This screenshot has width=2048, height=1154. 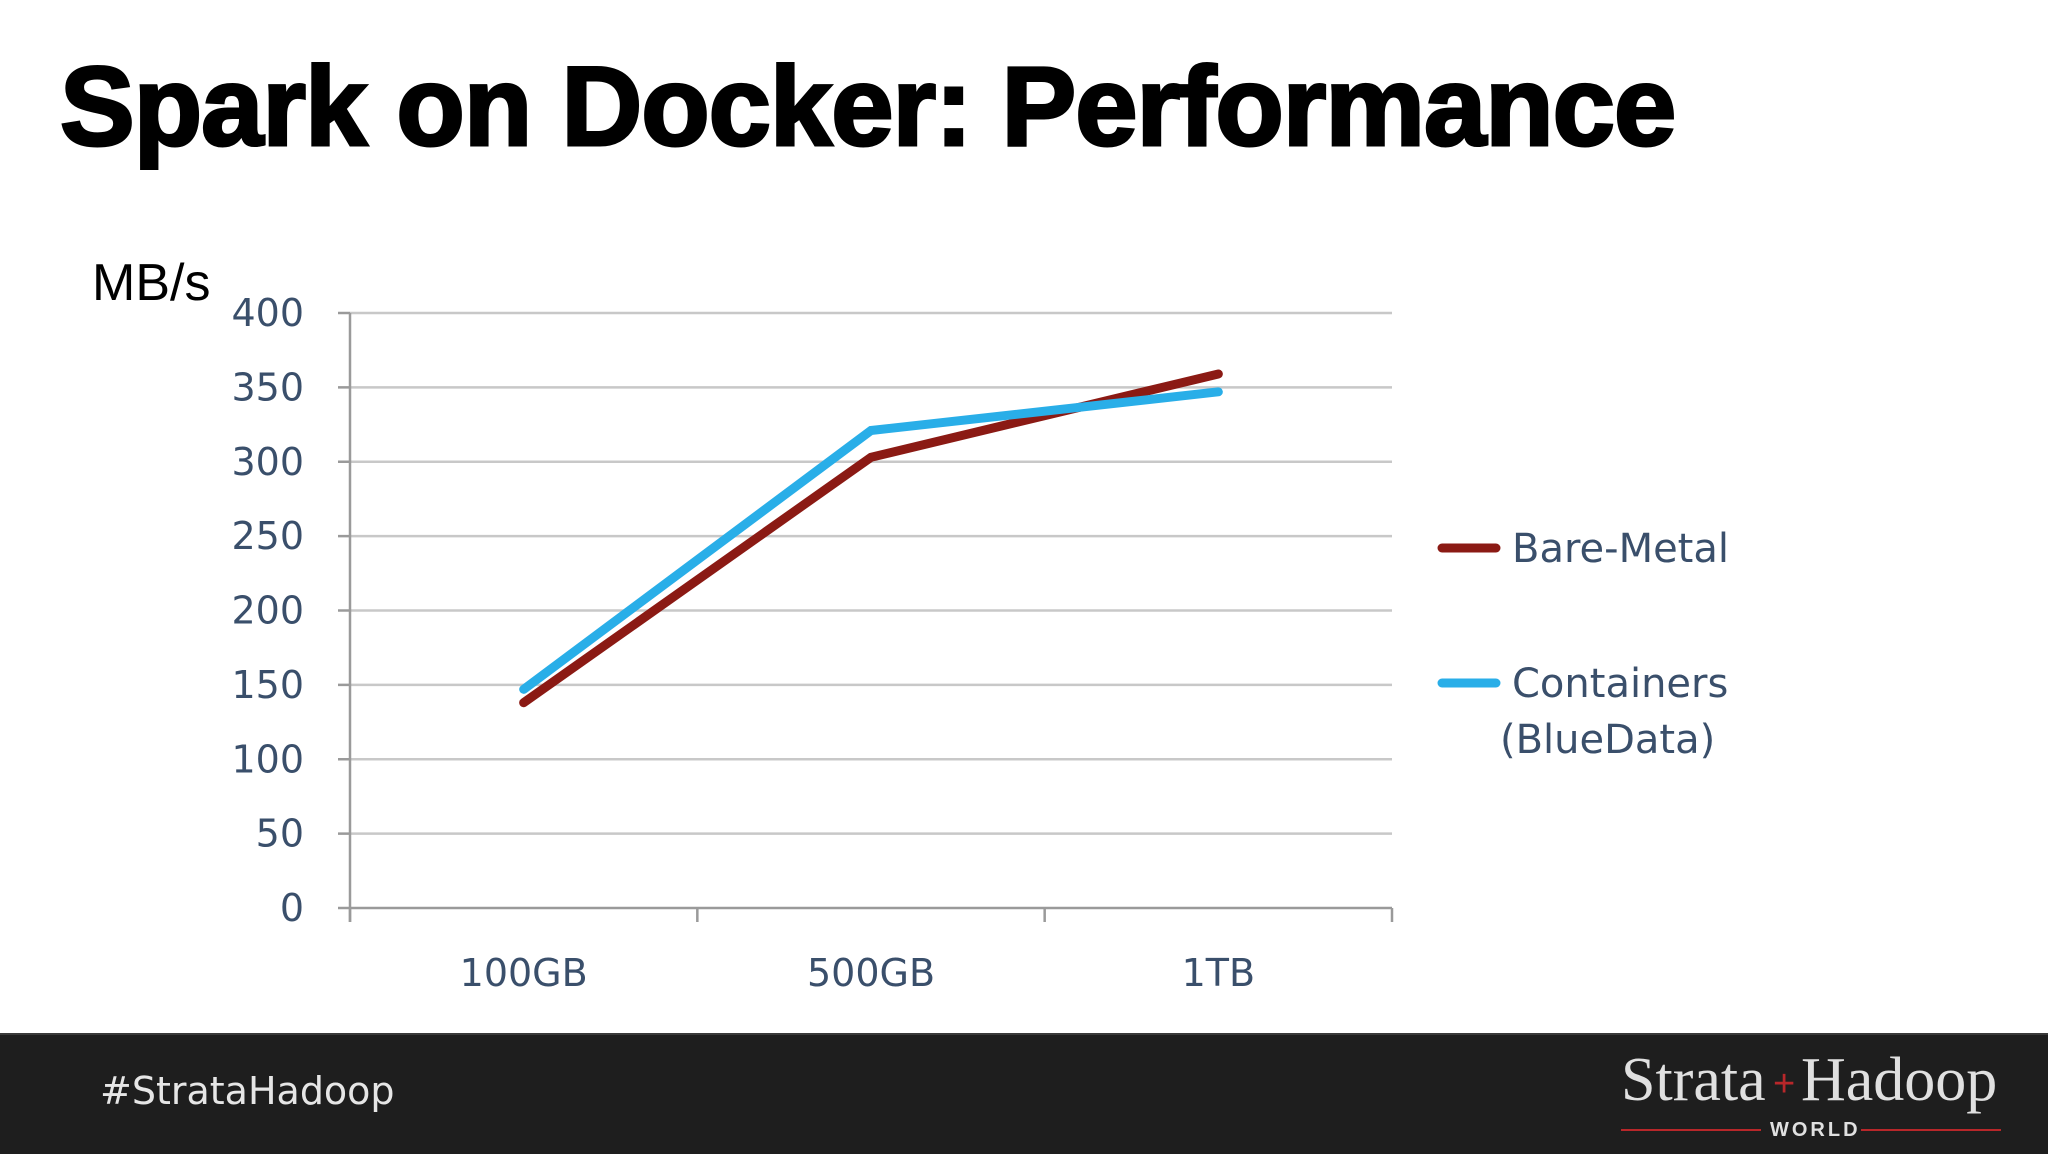 I want to click on y-tick-label: 50, so click(x=280, y=834).